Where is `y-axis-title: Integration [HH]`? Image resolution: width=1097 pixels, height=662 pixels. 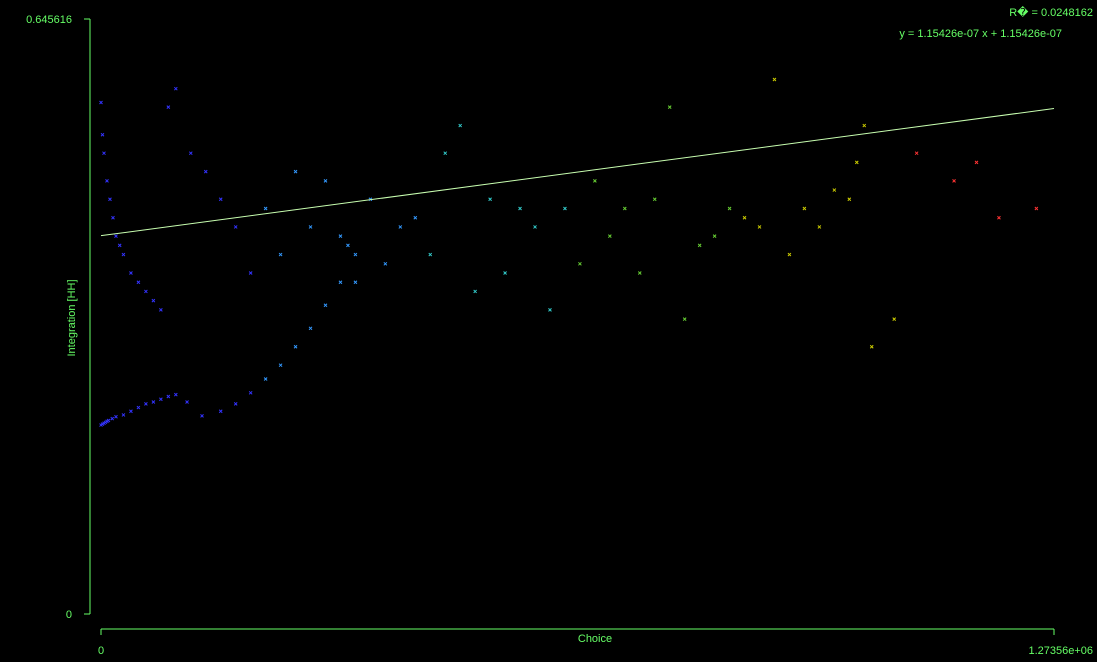 y-axis-title: Integration [HH] is located at coordinates (72, 317).